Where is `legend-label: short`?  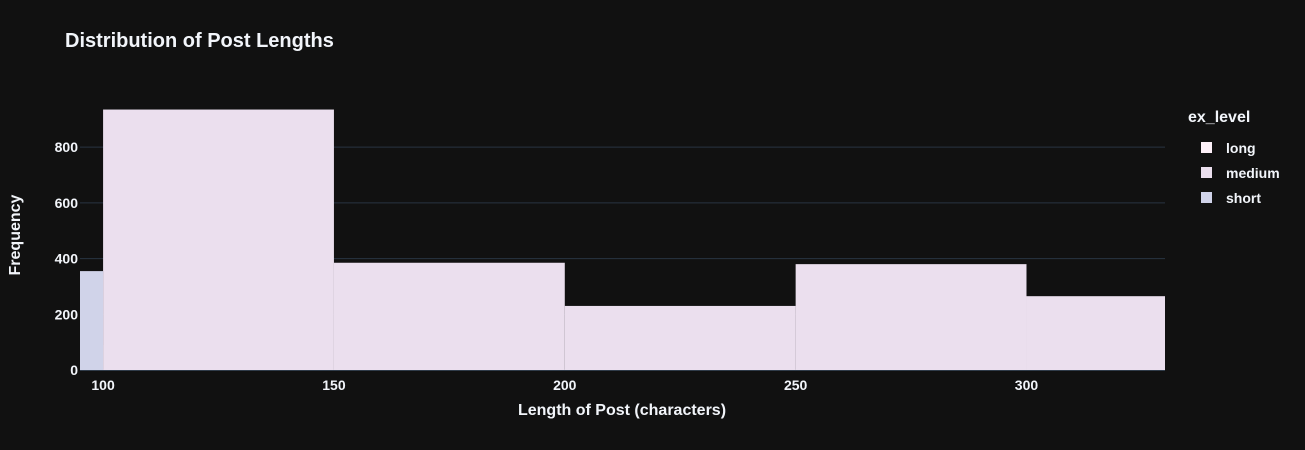
legend-label: short is located at coordinates (1243, 197).